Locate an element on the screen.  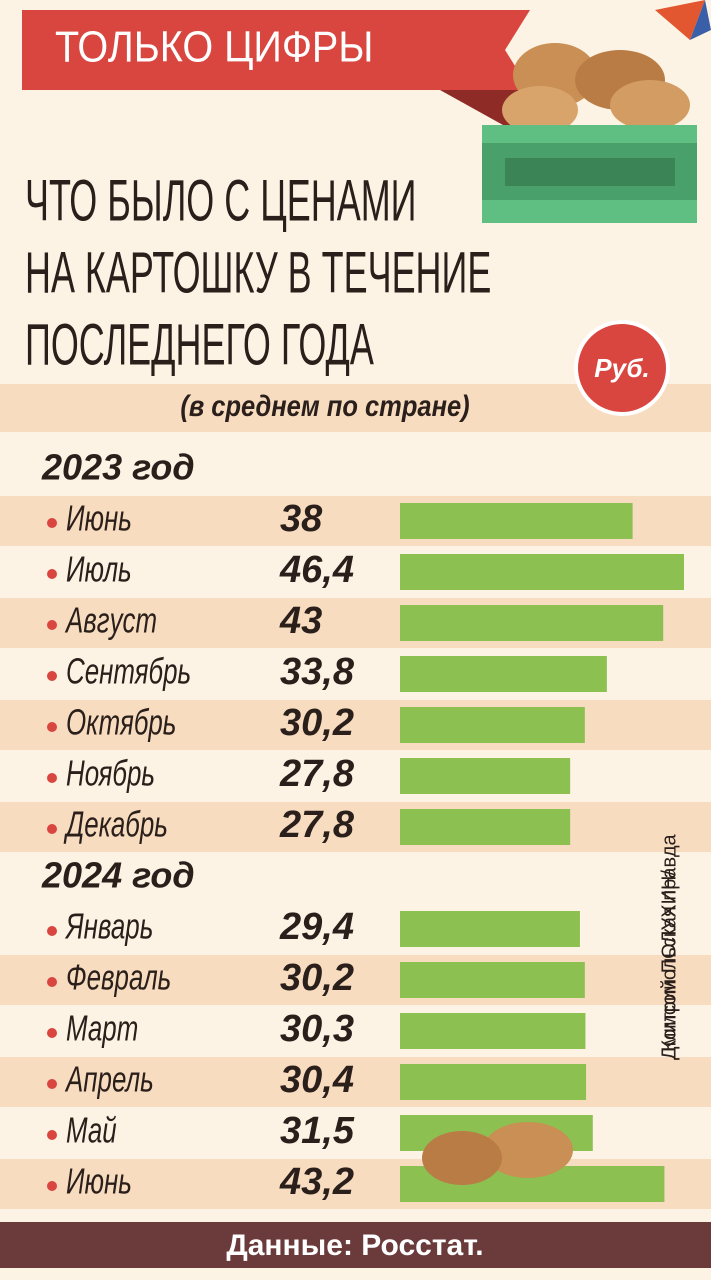
month-label: Май is located at coordinates (91, 1130).